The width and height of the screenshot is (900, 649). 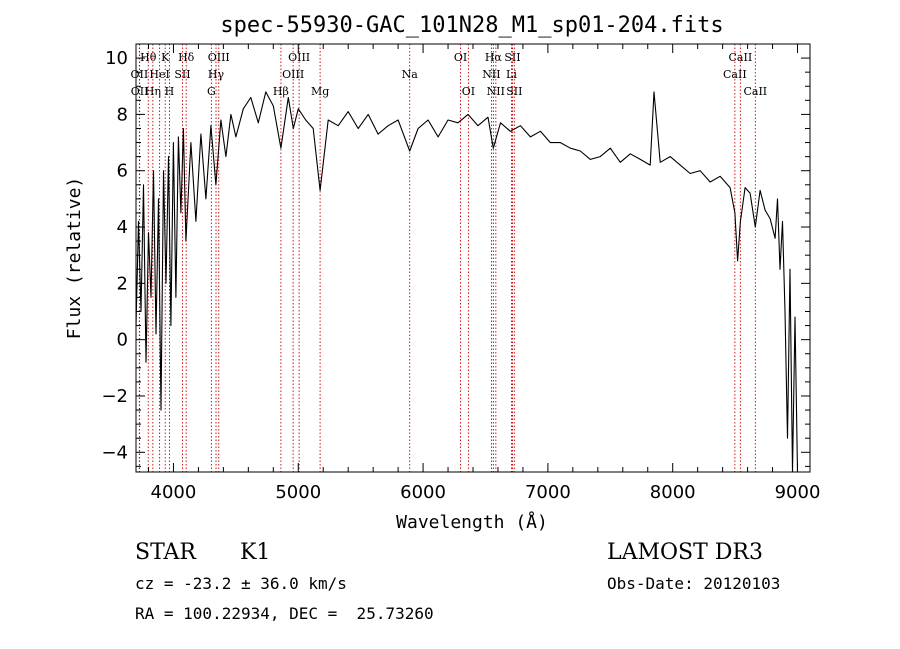 What do you see at coordinates (186, 57) in the screenshot?
I see `line-label: Hδ` at bounding box center [186, 57].